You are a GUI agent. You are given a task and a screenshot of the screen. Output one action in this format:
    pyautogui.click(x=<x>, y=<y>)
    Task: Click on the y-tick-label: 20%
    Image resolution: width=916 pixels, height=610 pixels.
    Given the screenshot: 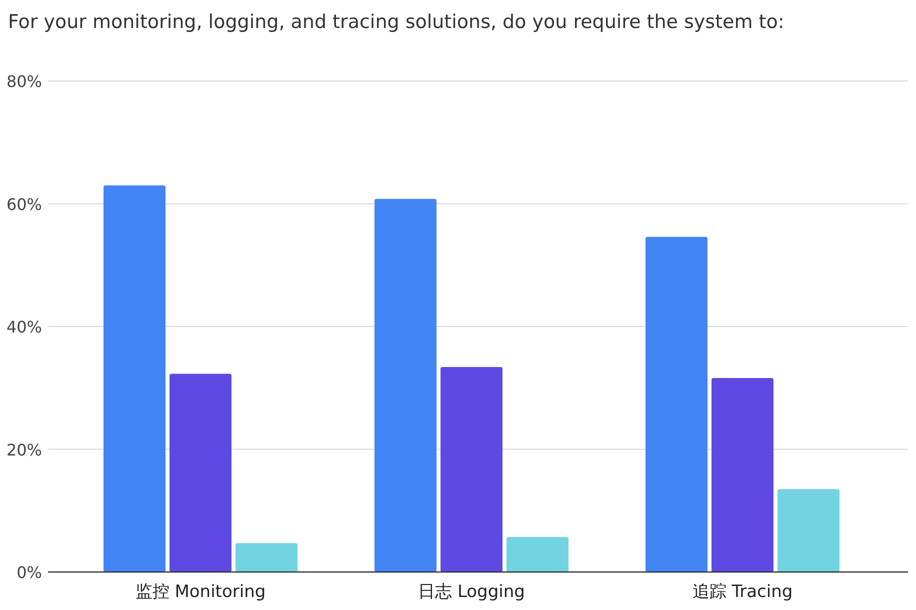 What is the action you would take?
    pyautogui.click(x=24, y=450)
    